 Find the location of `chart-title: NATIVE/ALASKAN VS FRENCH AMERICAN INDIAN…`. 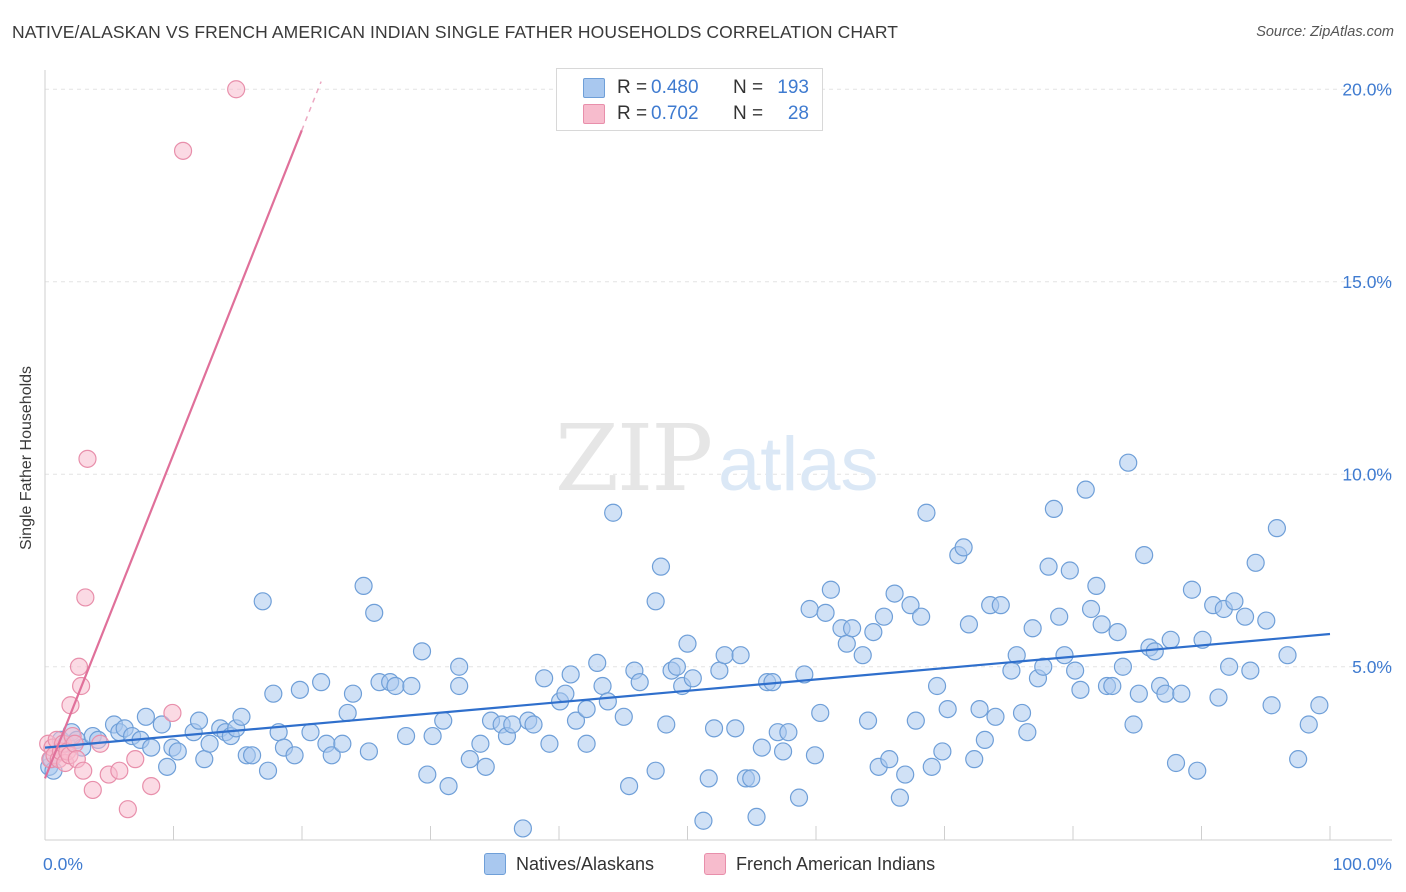

chart-title: NATIVE/ALASKAN VS FRENCH AMERICAN INDIAN… is located at coordinates (455, 32).